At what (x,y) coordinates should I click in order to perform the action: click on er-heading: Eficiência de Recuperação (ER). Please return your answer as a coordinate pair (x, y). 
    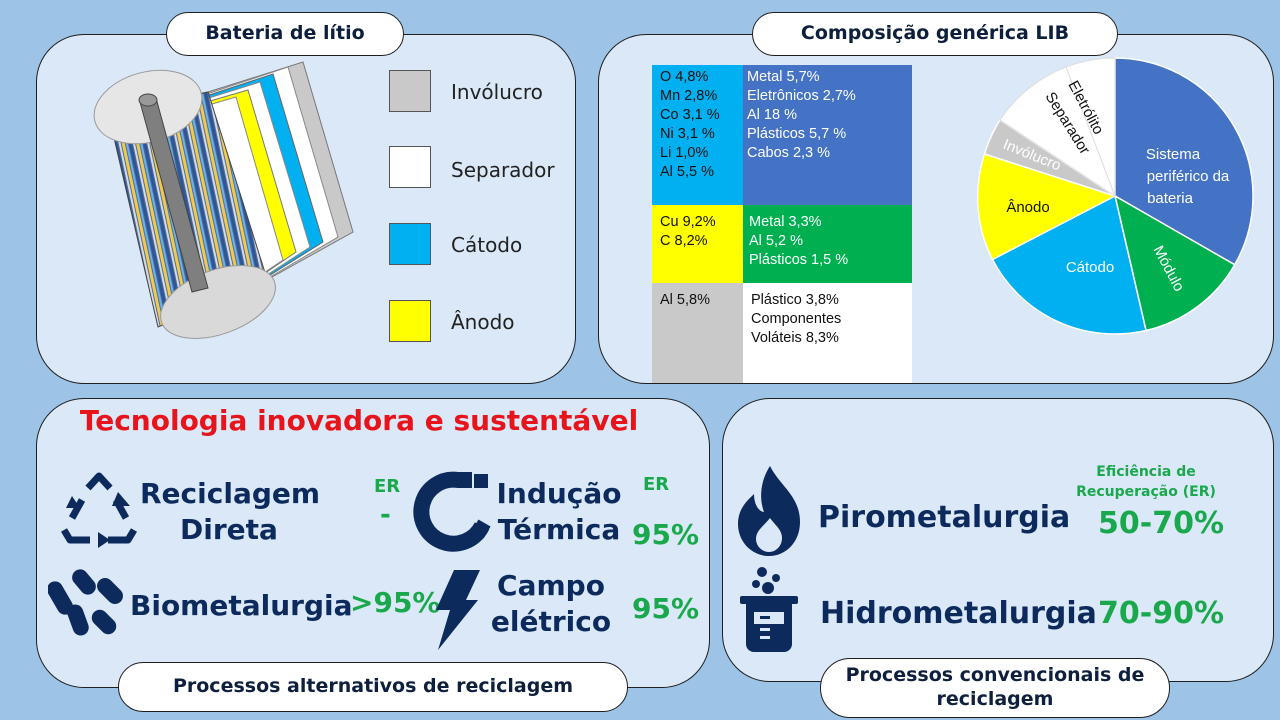
    Looking at the image, I should click on (1146, 482).